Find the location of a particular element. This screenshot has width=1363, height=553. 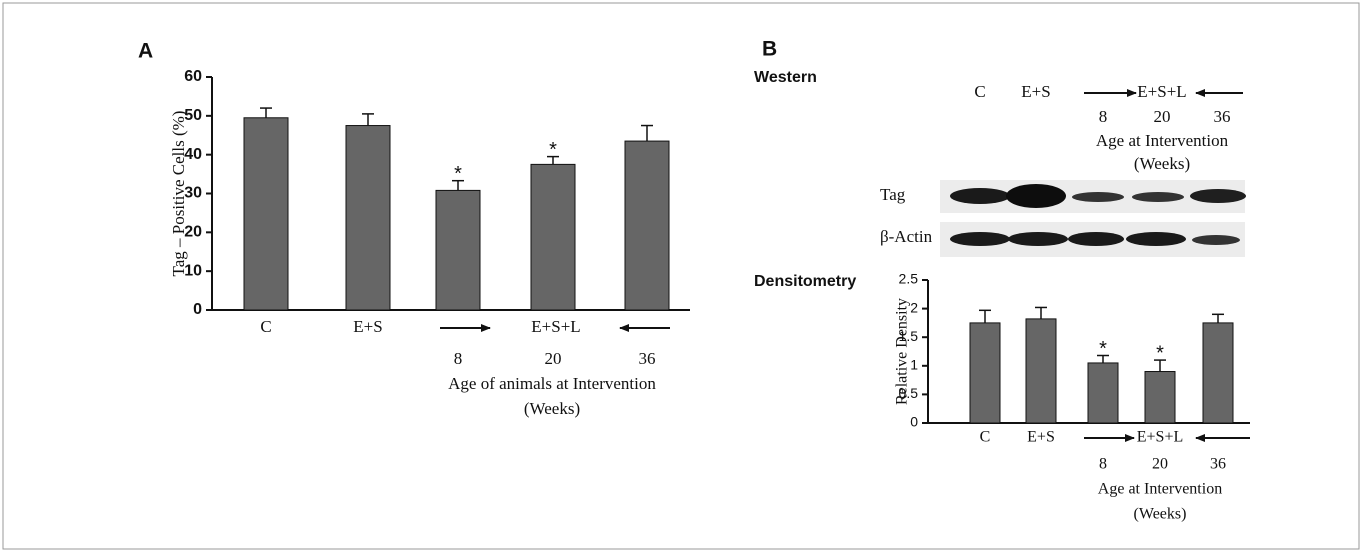

y-tick-label: 30 is located at coordinates (193, 193).